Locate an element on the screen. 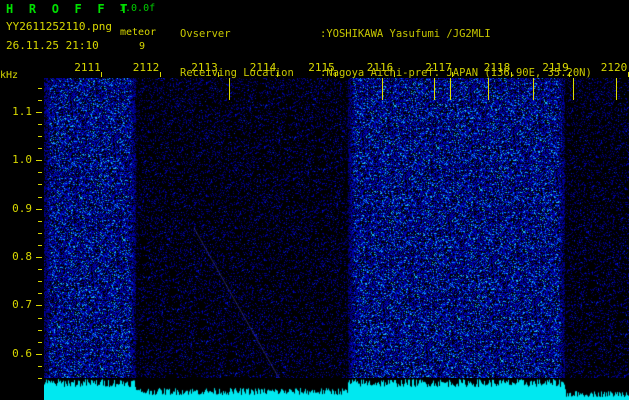 The width and height of the screenshot is (629, 400). y-axis-tick-label: 0.7 is located at coordinates (22, 305).